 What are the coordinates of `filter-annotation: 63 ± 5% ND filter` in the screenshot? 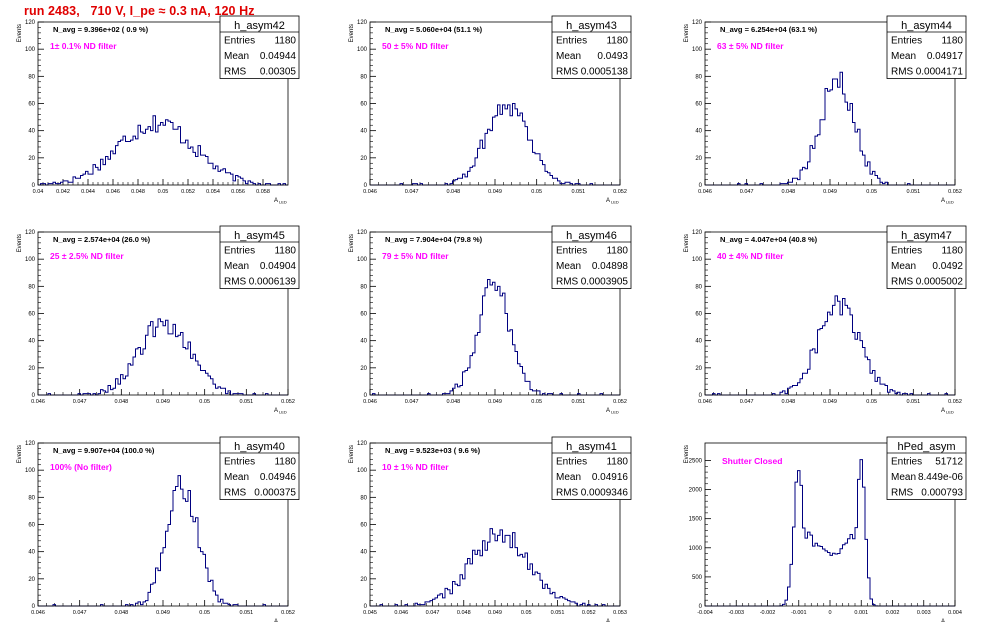 It's located at (750, 46).